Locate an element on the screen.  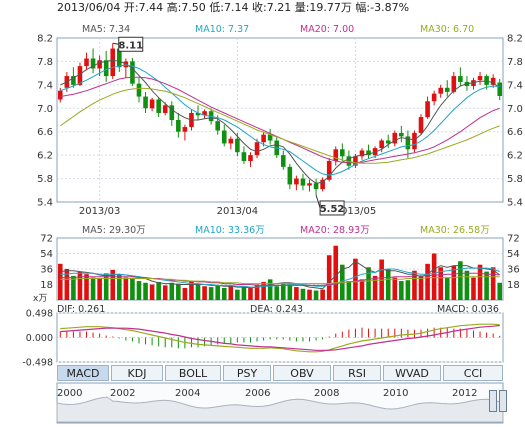
timeline-year-2000: 2000 is located at coordinates (70, 393).